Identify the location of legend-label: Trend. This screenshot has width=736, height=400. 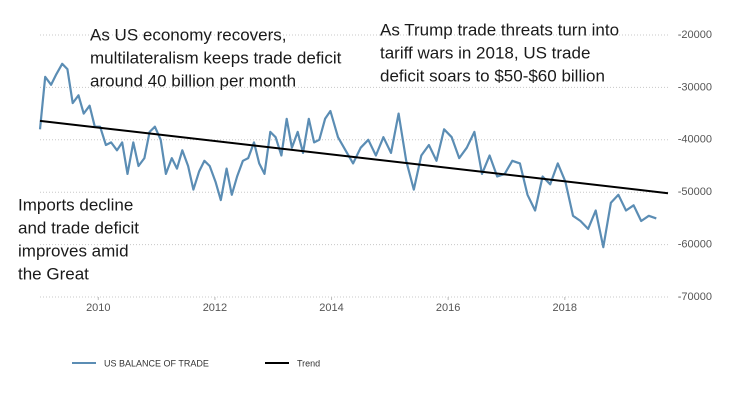
(308, 363).